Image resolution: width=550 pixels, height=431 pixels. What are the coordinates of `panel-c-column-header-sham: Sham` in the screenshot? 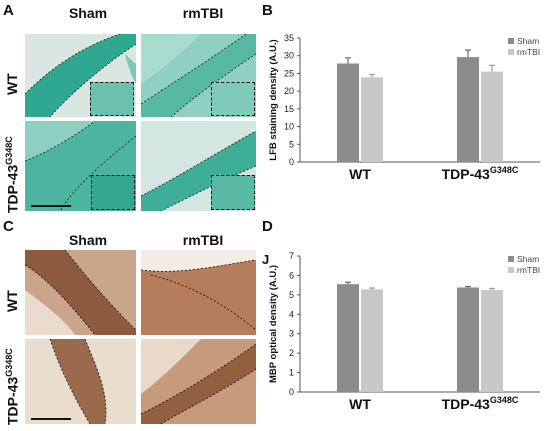 It's located at (88, 240).